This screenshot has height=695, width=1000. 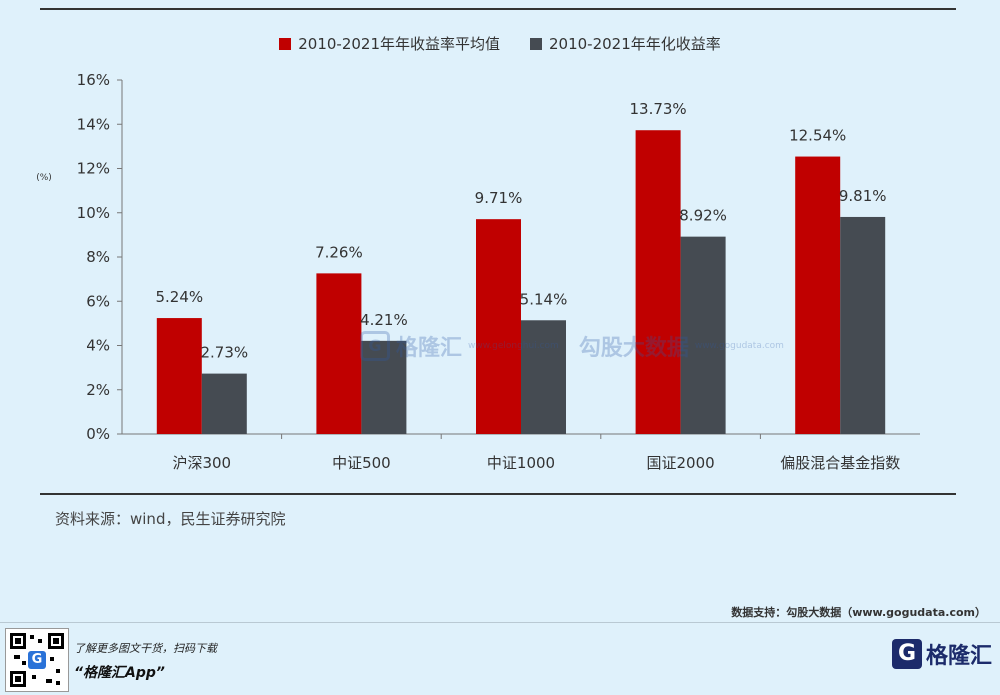 I want to click on data-support-note: 数据支持：勾股大数据（www.gogudata.com）, so click(x=858, y=612).